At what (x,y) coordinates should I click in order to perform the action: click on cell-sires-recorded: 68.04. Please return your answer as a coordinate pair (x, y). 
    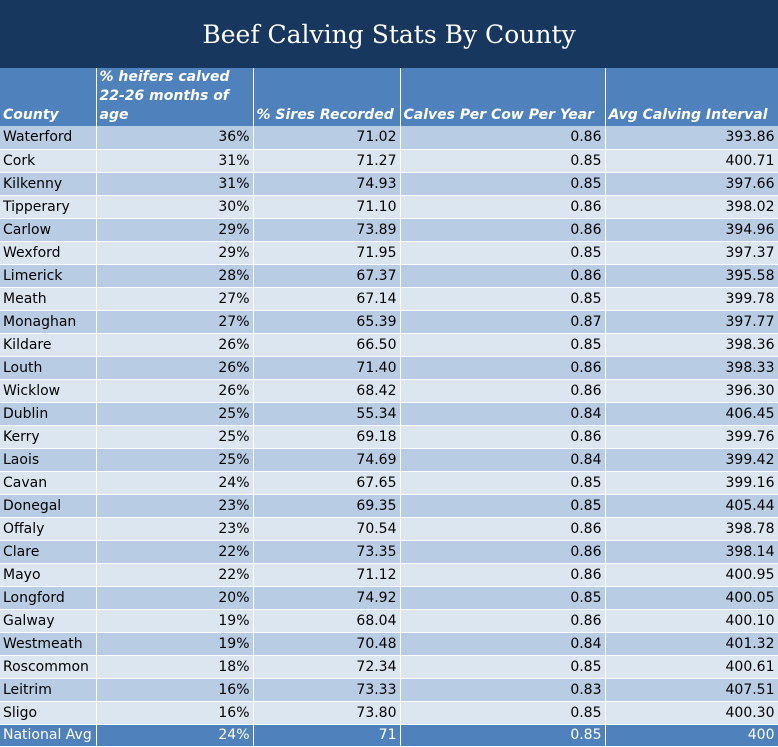
    Looking at the image, I should click on (327, 621).